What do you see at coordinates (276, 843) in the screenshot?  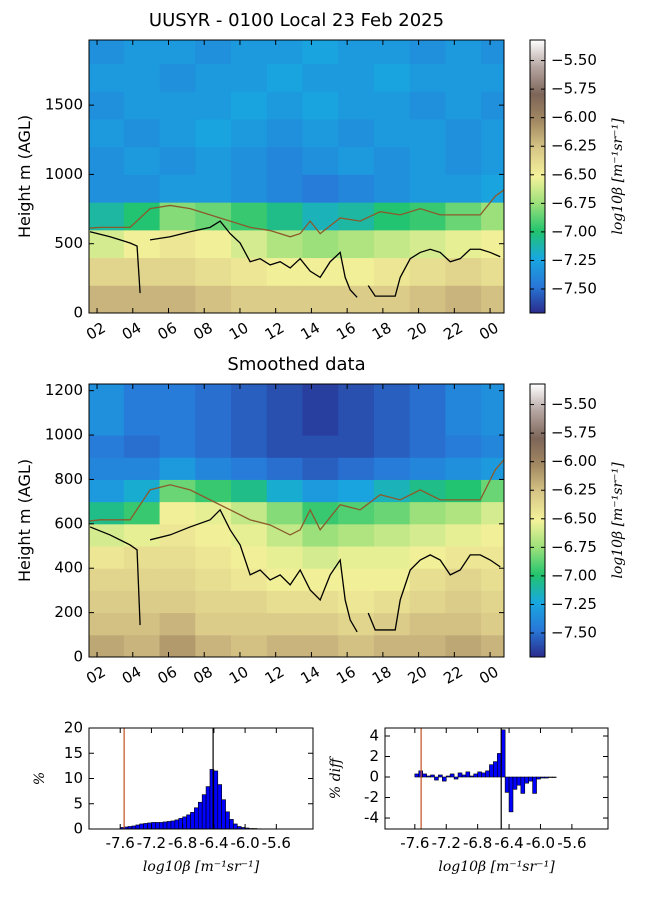 I see `x-tick-label: -5.6` at bounding box center [276, 843].